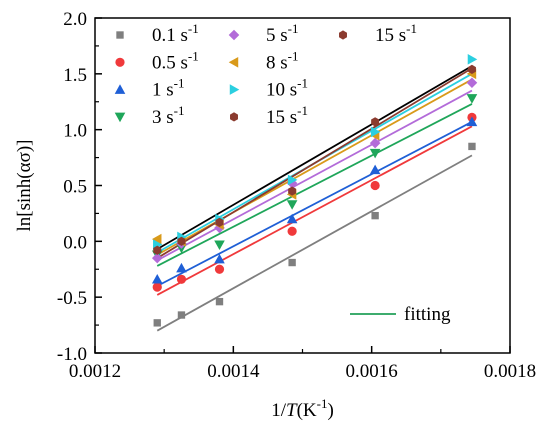  Describe the element at coordinates (95, 371) in the screenshot. I see `x-tick-label: 0.0012` at that location.